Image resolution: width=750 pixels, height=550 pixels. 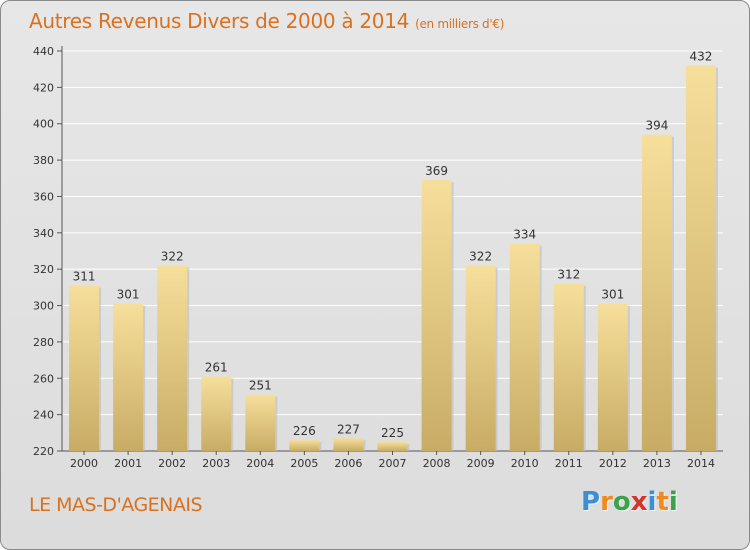 What do you see at coordinates (348, 463) in the screenshot?
I see `x-tick-label: 2006` at bounding box center [348, 463].